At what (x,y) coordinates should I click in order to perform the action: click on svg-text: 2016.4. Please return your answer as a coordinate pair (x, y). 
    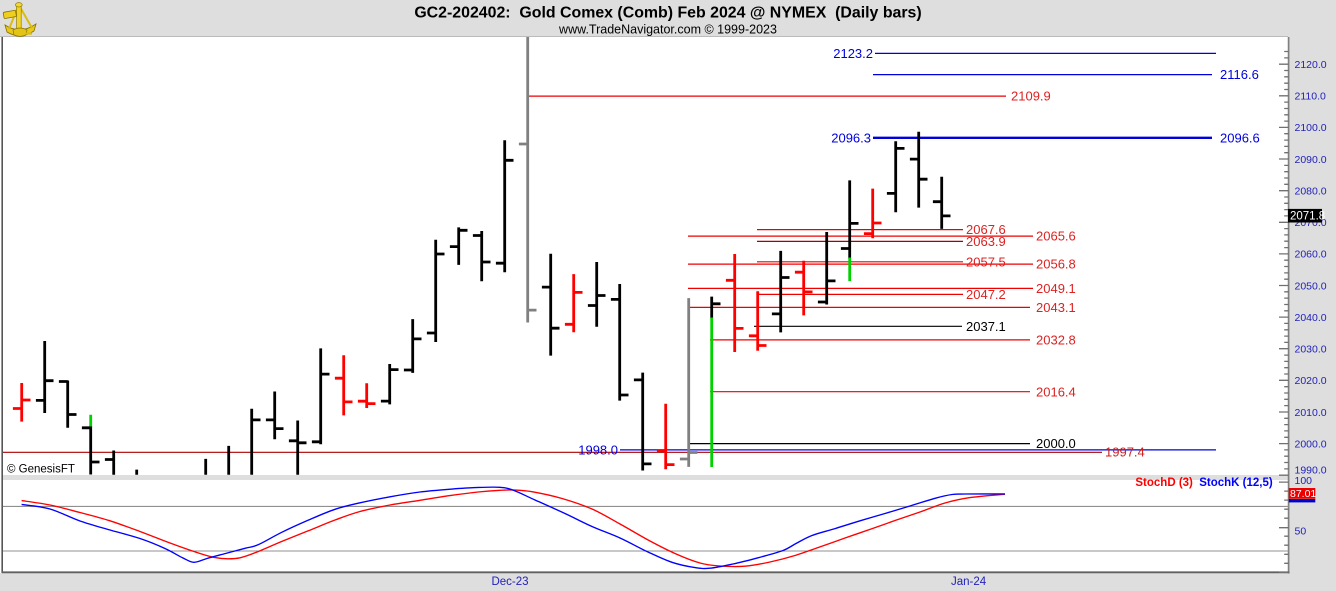
    Looking at the image, I should click on (1056, 391).